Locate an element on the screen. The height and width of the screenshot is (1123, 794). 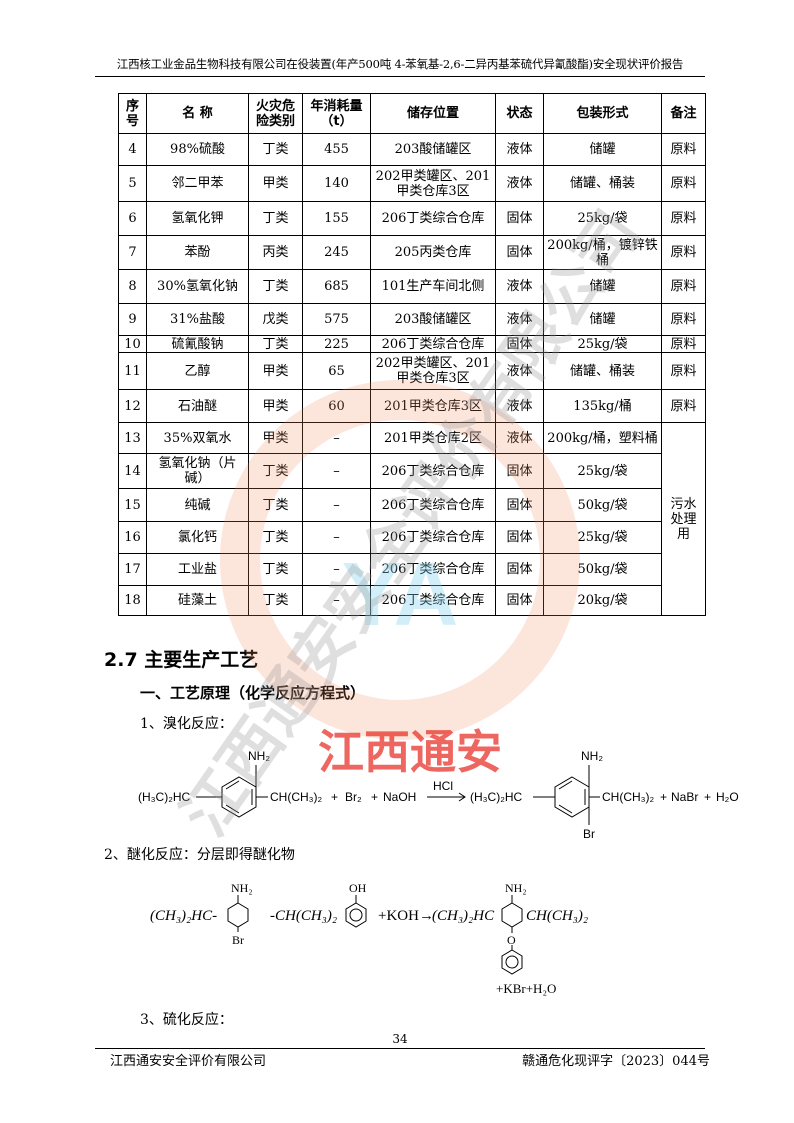
table-cell: 邻二甲苯 is located at coordinates (197, 183).